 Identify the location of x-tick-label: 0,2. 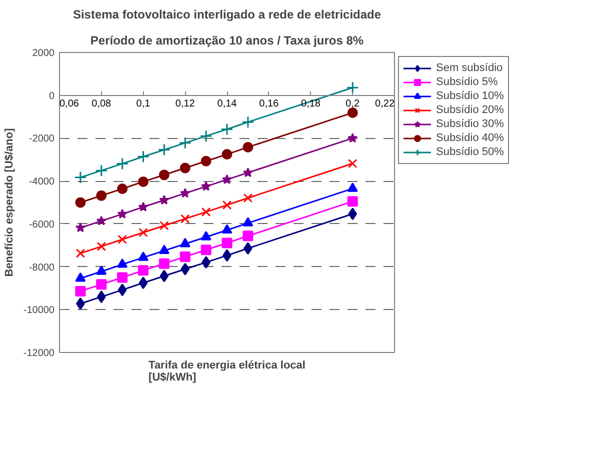
(353, 104).